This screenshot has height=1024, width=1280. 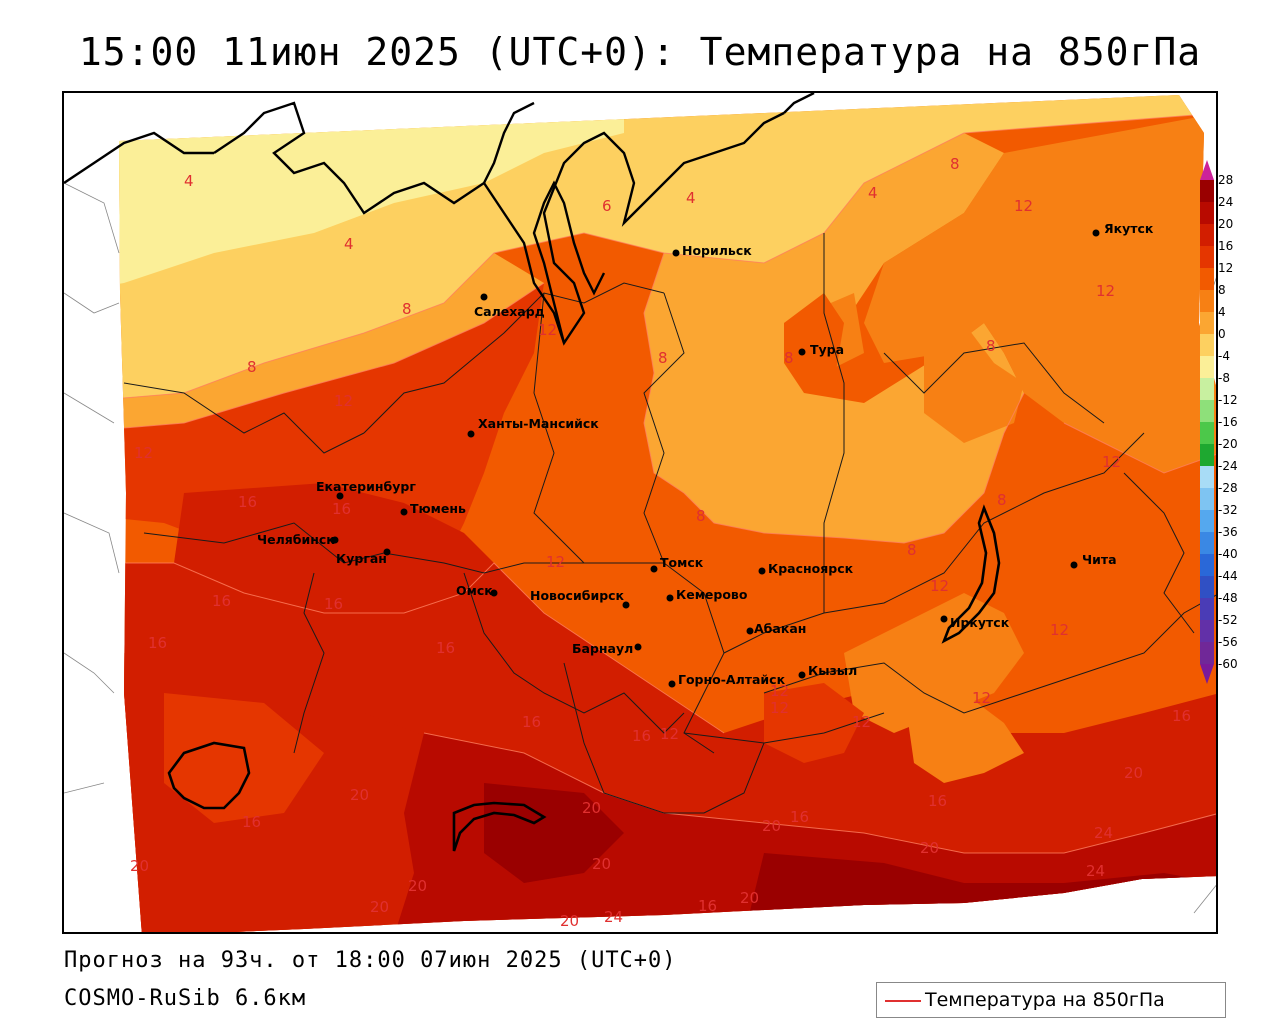 What do you see at coordinates (1228, 510) in the screenshot?
I see `scale-tick-label: -32` at bounding box center [1228, 510].